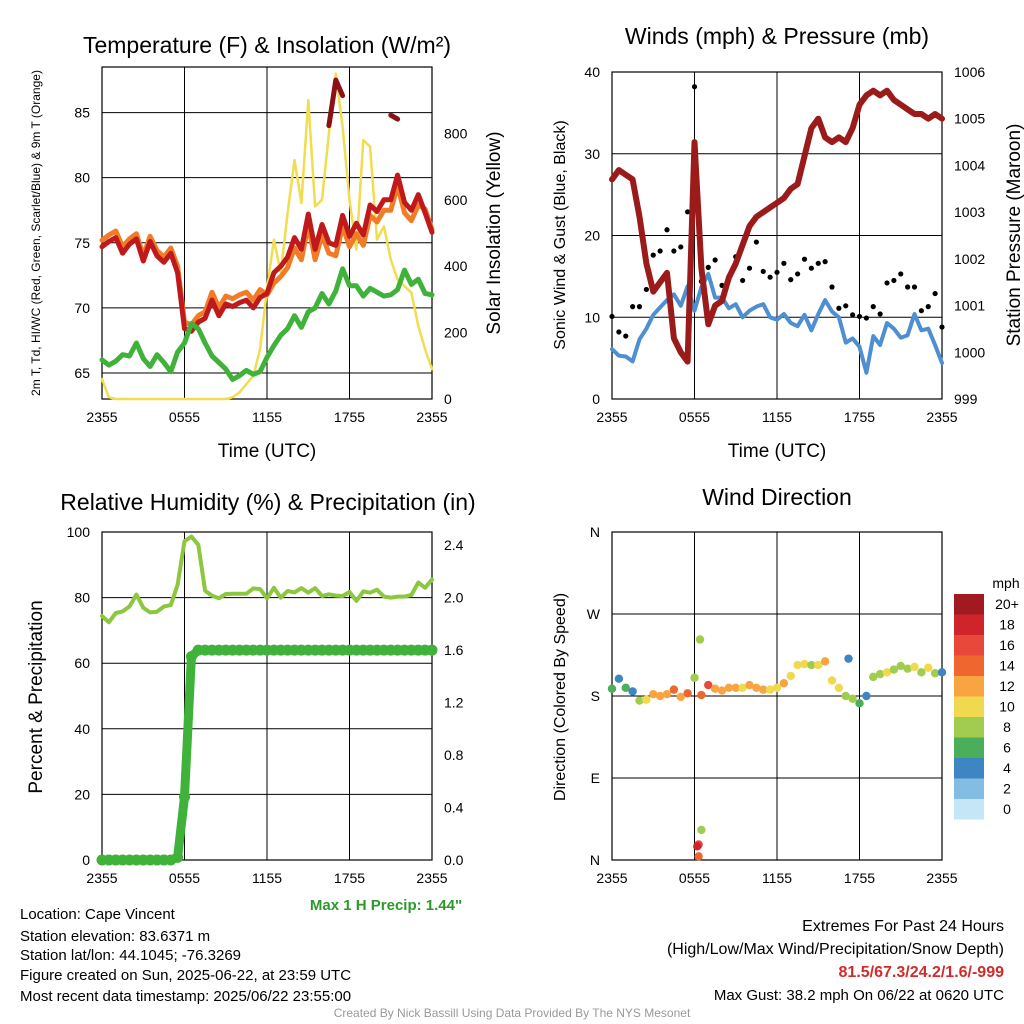  Describe the element at coordinates (454, 808) in the screenshot. I see `y2-tick-label: 0.4` at that location.